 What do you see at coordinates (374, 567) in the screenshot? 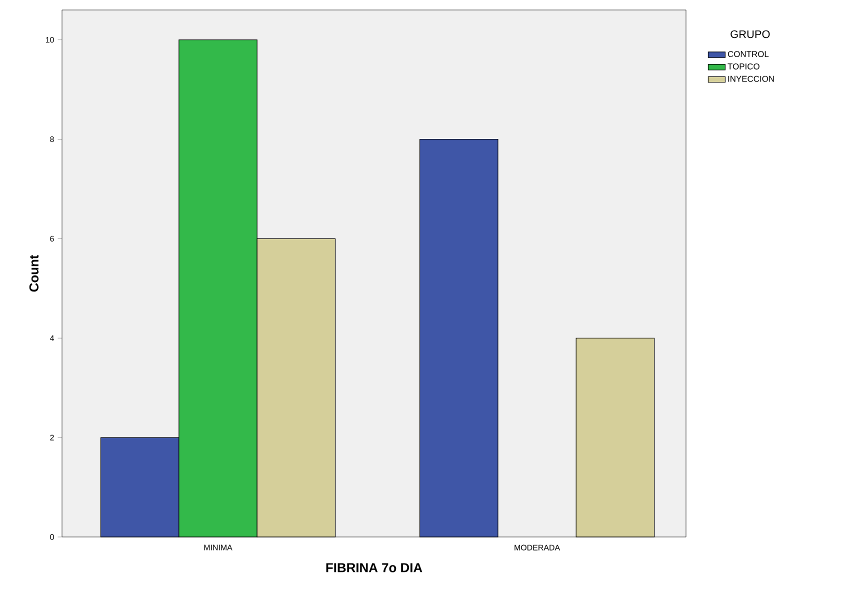
I see `x-axis-title: FIBRINA 7o DIA` at bounding box center [374, 567].